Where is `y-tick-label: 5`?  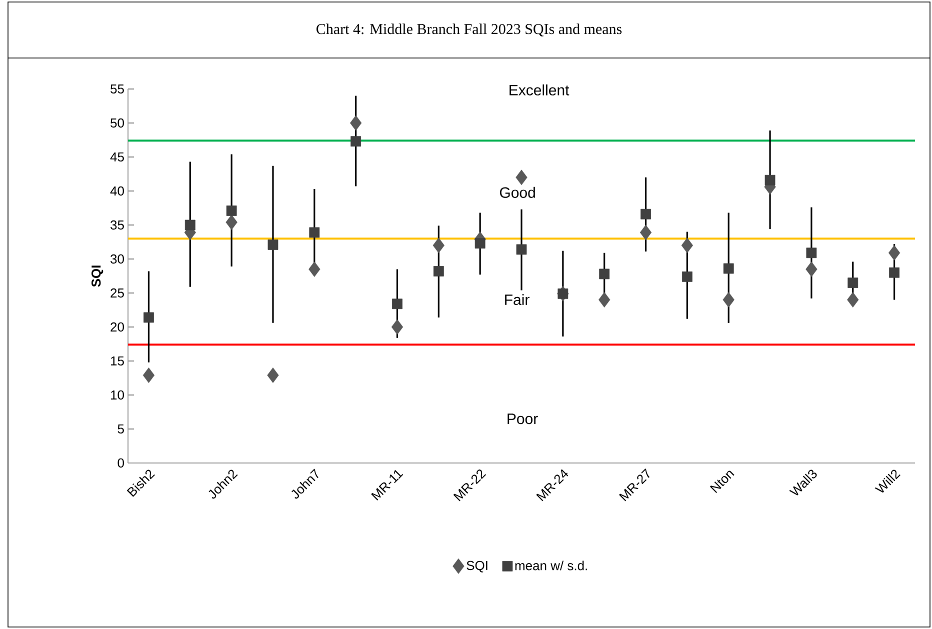
y-tick-label: 5 is located at coordinates (121, 429).